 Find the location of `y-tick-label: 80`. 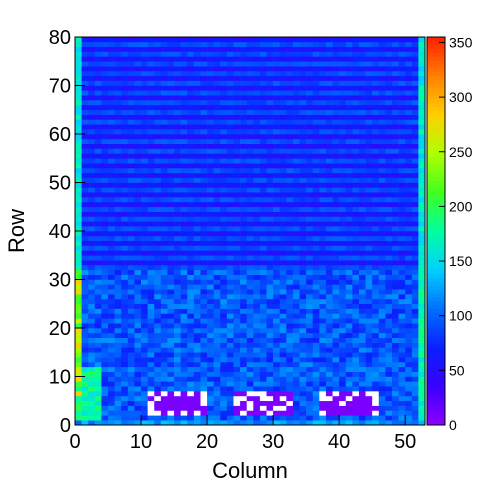

y-tick-label: 80 is located at coordinates (60, 38).